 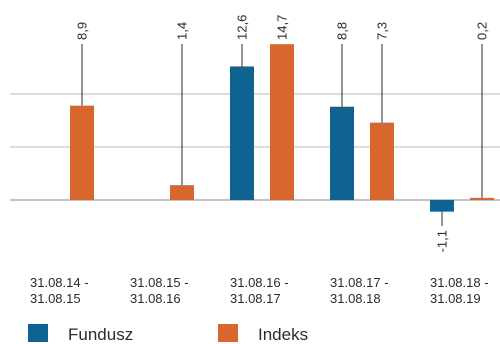 I want to click on category-label-2: 31.08.16 -31.08.17, so click(x=259, y=290).